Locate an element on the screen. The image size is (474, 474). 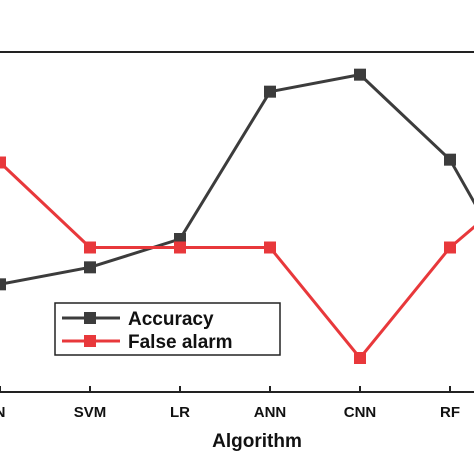
x-tick-label: RF is located at coordinates (450, 412).